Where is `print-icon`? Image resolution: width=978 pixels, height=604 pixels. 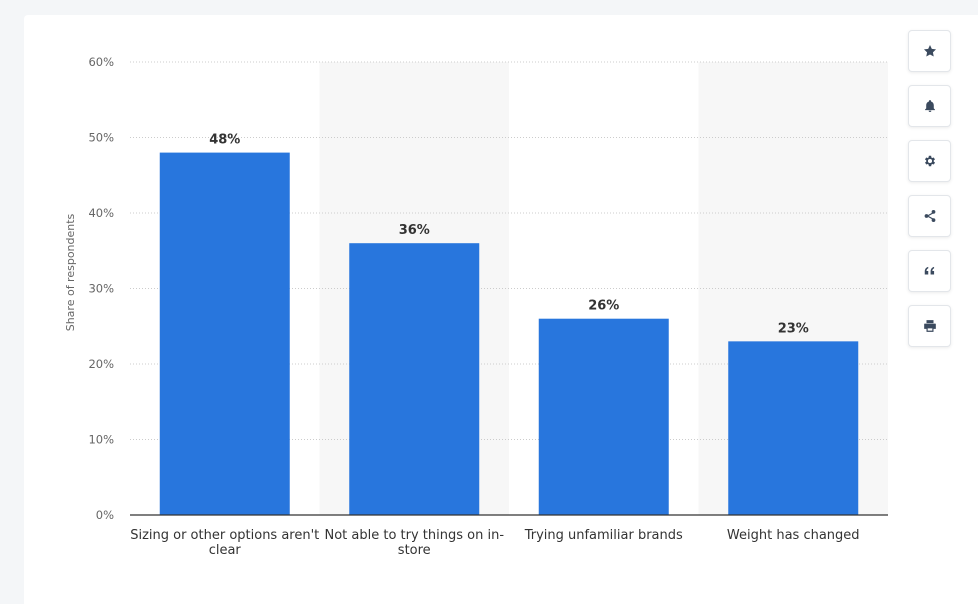
print-icon is located at coordinates (929, 326).